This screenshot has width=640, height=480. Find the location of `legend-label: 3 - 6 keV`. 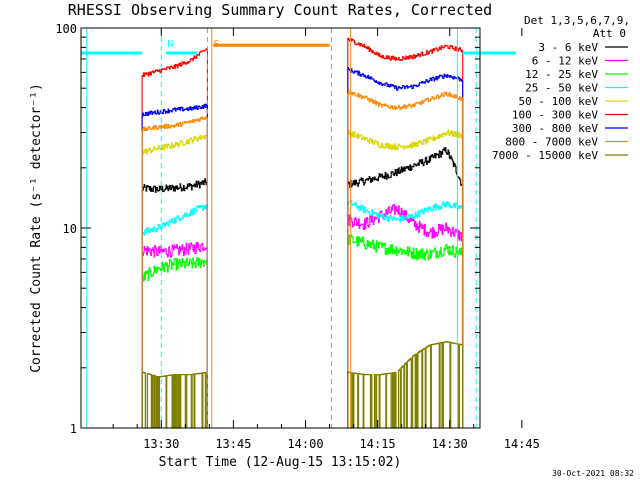

legend-label: 3 - 6 keV is located at coordinates (568, 47).